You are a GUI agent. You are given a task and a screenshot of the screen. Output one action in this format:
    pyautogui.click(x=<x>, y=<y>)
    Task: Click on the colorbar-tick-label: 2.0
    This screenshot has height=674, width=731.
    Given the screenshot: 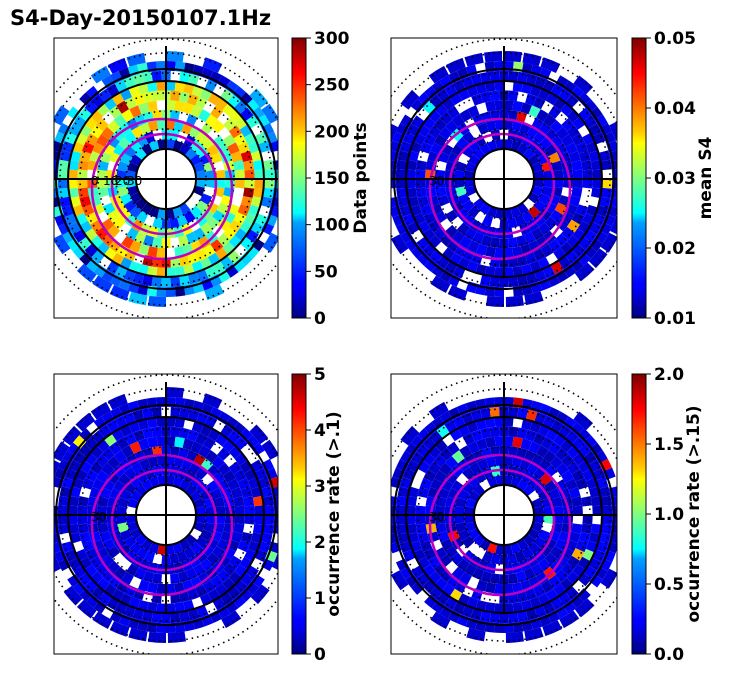 What is the action you would take?
    pyautogui.click(x=669, y=375)
    